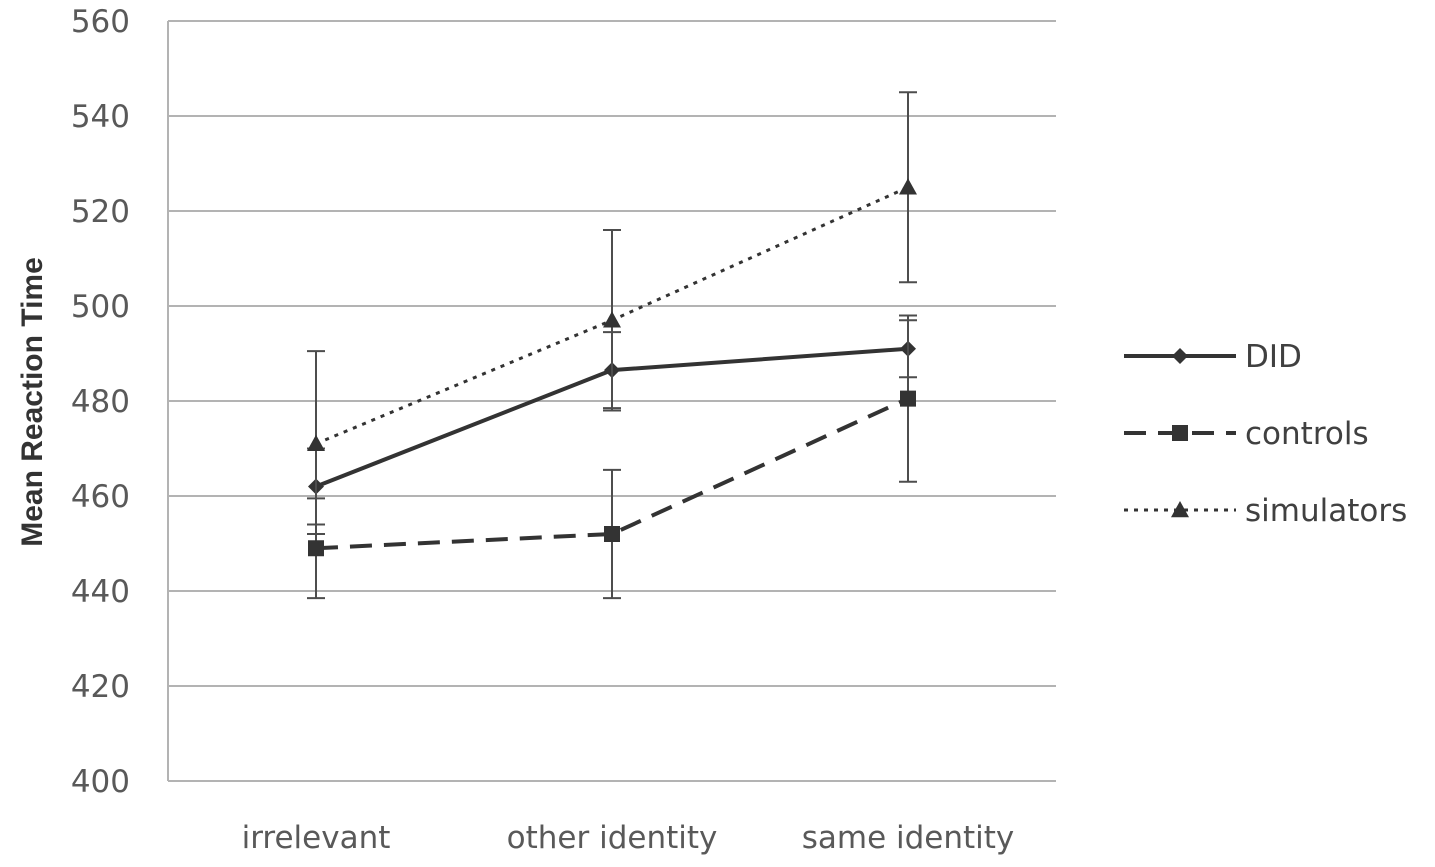  Describe the element at coordinates (1213, 357) in the screenshot. I see `legend-item-DID: DID` at that location.